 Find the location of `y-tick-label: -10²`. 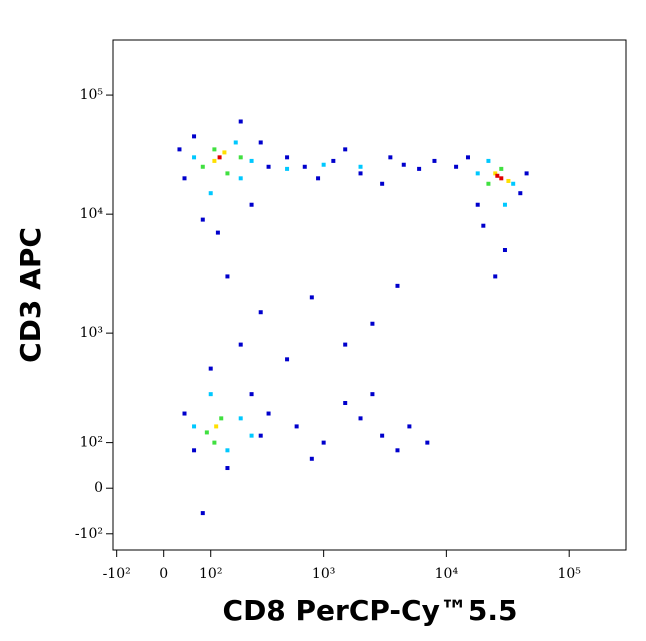

y-tick-label: -10² is located at coordinates (89, 534).